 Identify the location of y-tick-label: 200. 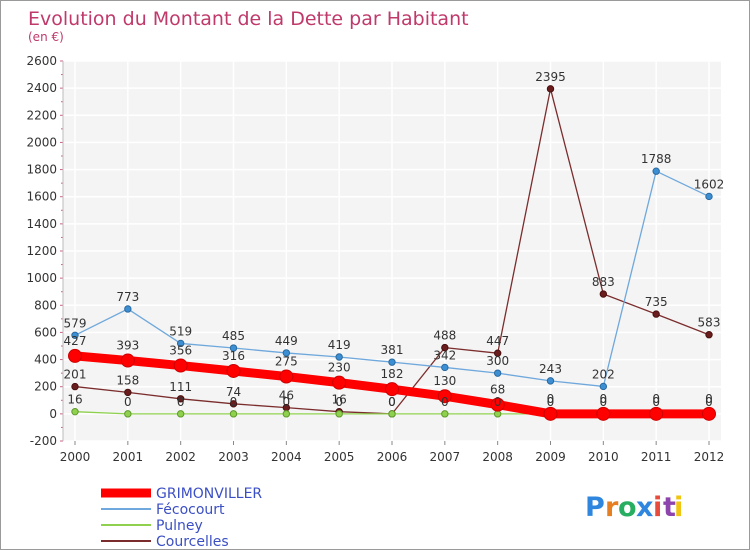
(45, 387).